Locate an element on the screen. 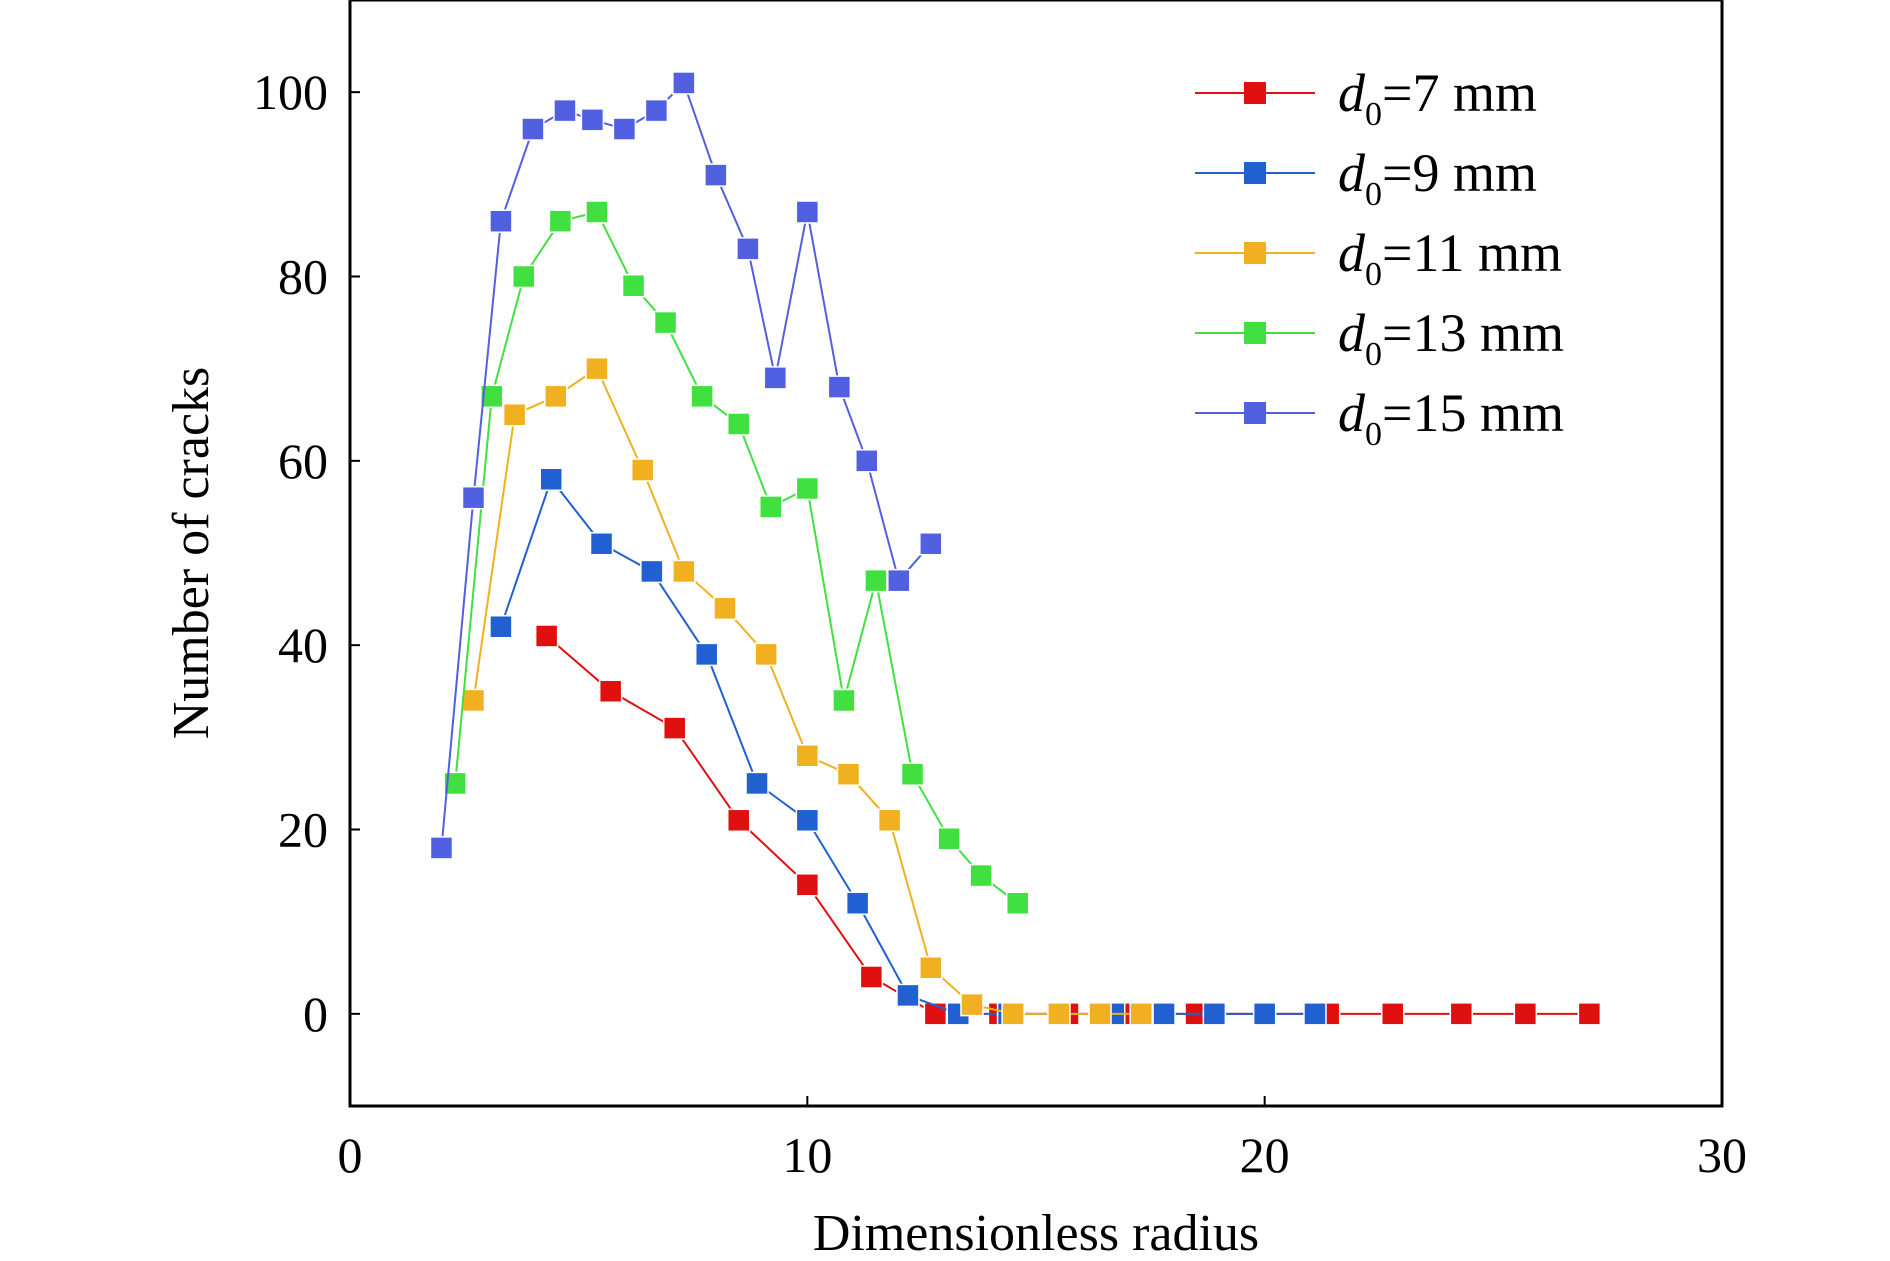  y-tick-label: 100 is located at coordinates (290, 92).